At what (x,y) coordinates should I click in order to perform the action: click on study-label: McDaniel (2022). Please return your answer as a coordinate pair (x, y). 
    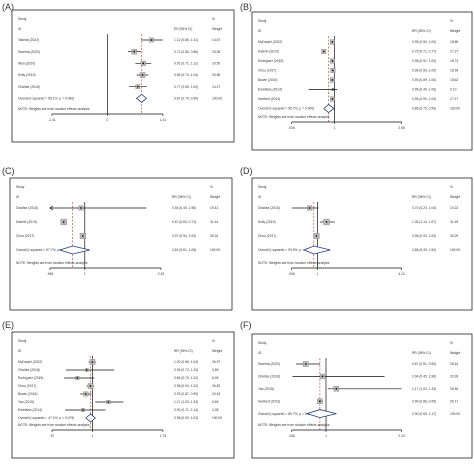
    Looking at the image, I should click on (30, 362).